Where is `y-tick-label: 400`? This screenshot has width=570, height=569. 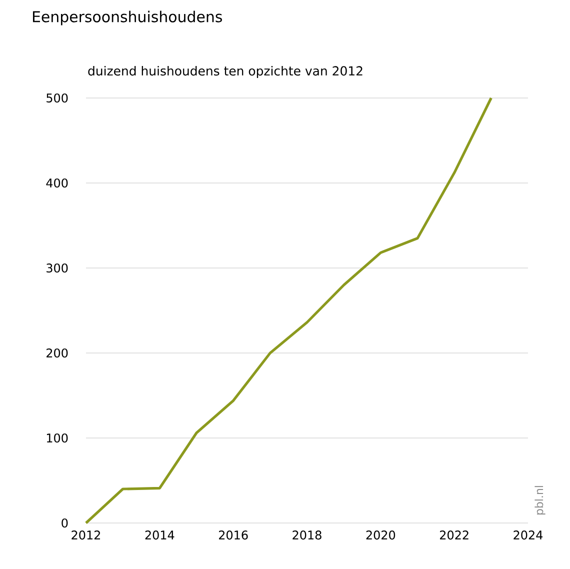 y-tick-label: 400 is located at coordinates (57, 183).